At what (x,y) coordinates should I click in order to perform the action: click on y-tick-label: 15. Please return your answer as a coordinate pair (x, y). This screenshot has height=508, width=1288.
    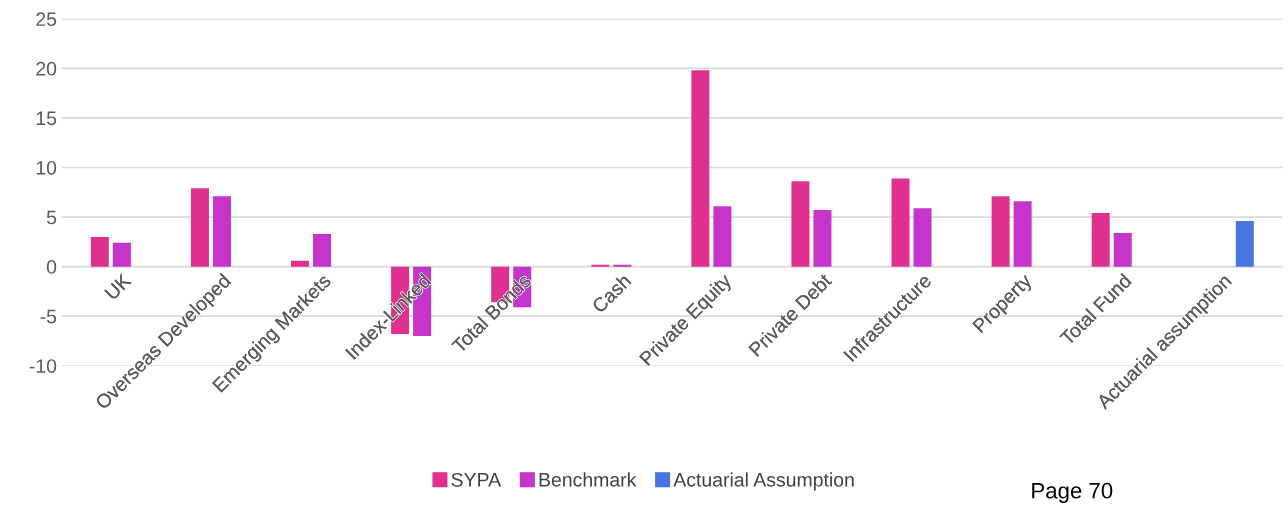
    Looking at the image, I should click on (46, 118).